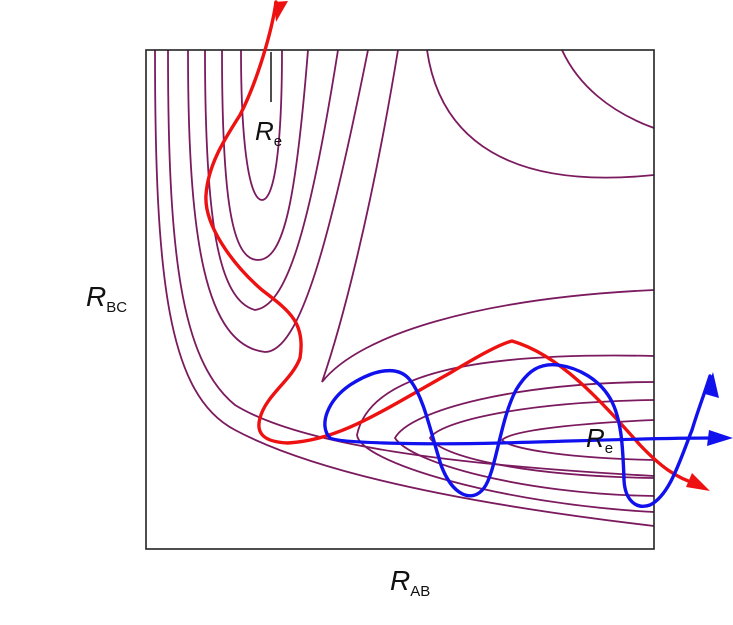 The image size is (733, 625). Describe the element at coordinates (521, 441) in the screenshot. I see `blue-straight-segment` at that location.